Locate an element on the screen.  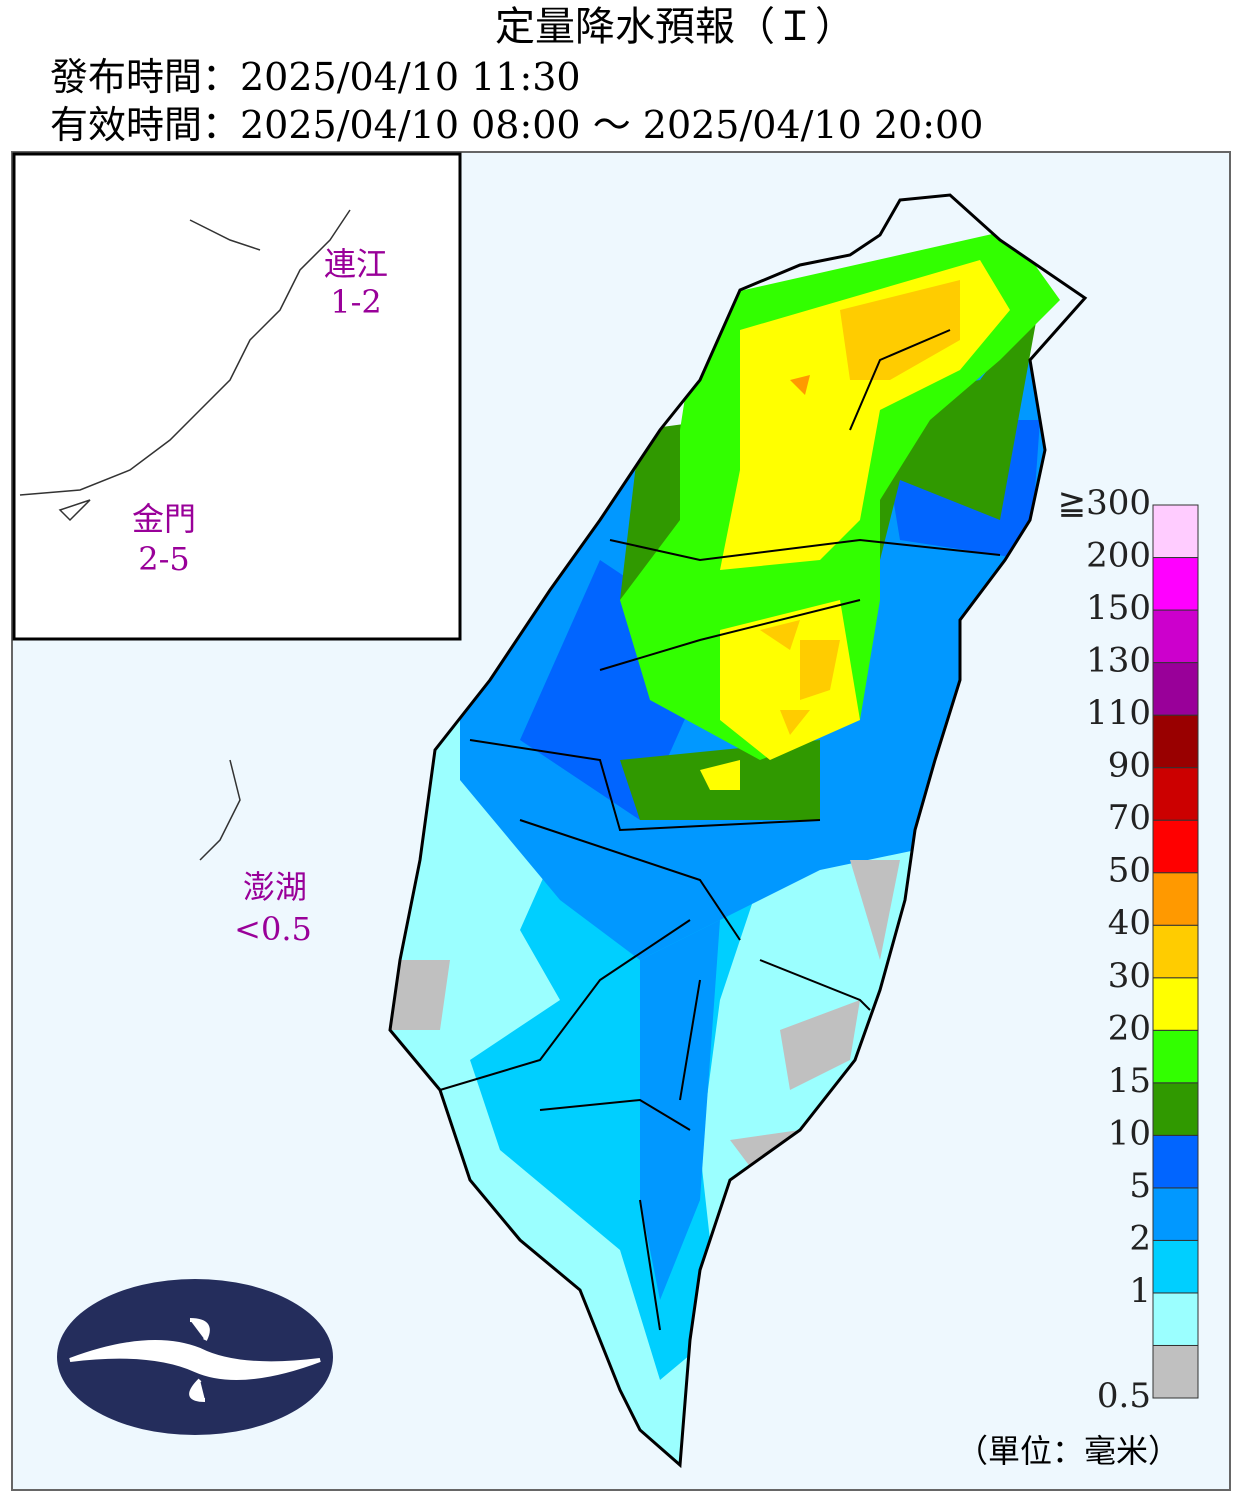
logo-mark is located at coordinates (195, 1360).